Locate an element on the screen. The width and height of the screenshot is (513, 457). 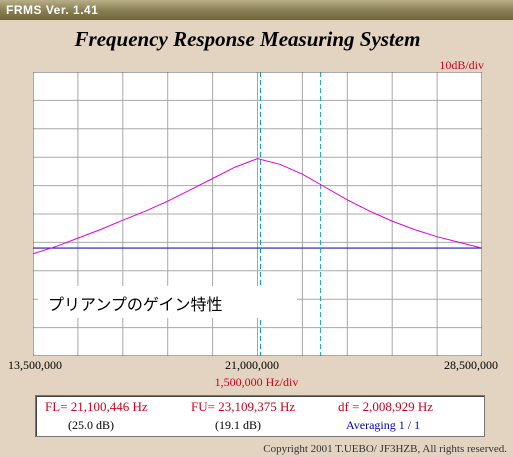
page-title: Frequency Response Measuring System is located at coordinates (247, 39).